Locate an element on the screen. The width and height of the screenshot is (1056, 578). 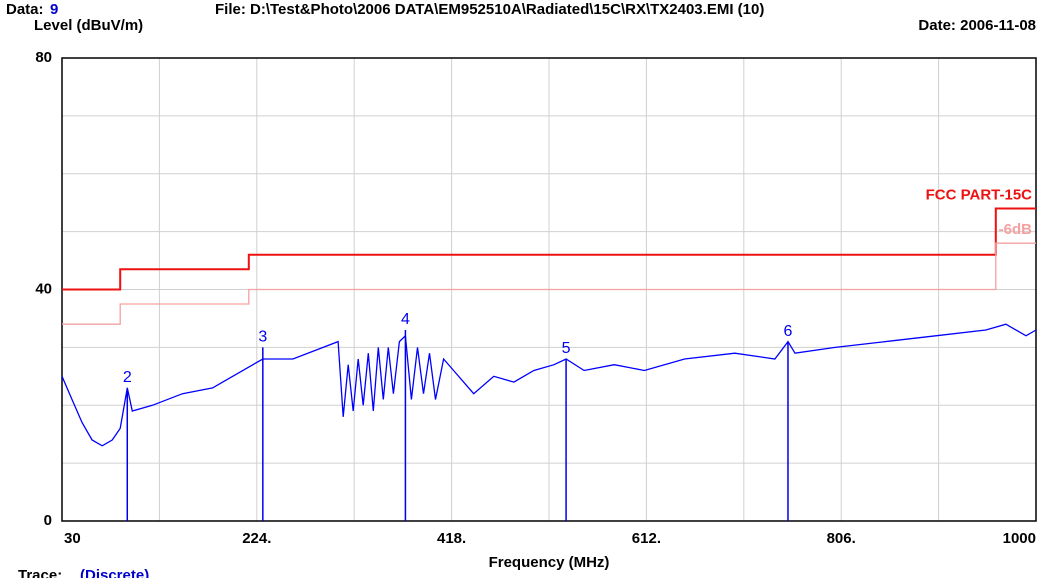
marker-label: 2 is located at coordinates (127, 377).